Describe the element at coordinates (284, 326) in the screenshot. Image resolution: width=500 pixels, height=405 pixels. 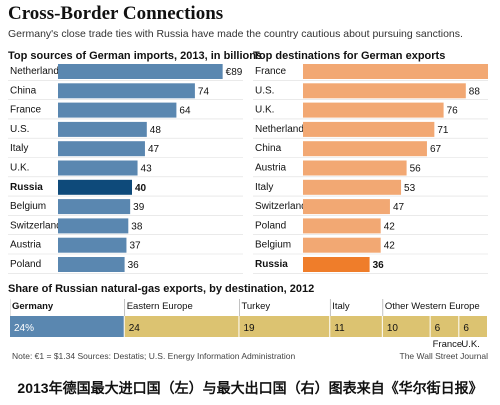
I see `gas-segment-turkey` at that location.